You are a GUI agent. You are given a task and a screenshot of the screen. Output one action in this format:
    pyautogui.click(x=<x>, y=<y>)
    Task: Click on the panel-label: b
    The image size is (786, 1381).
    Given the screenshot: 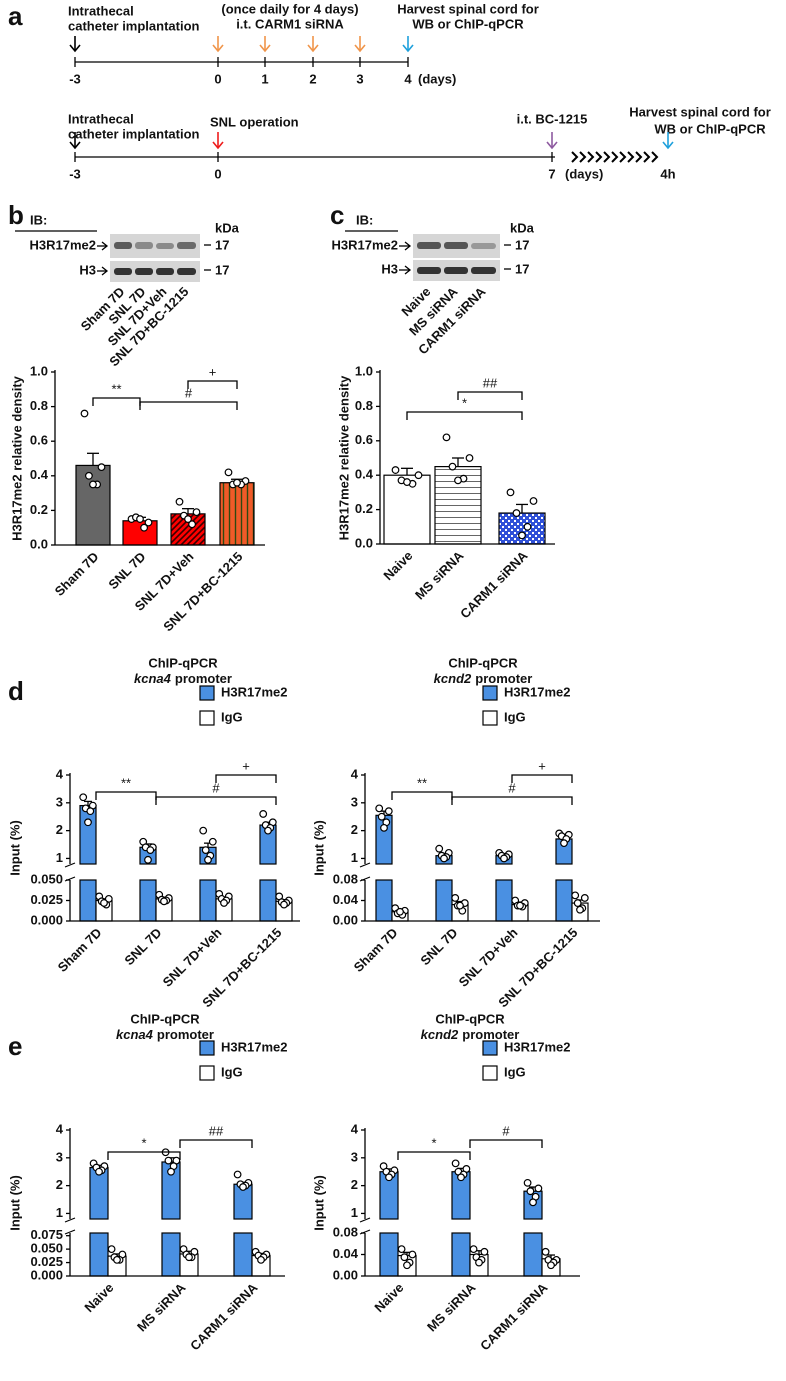 What is the action you would take?
    pyautogui.click(x=16, y=215)
    